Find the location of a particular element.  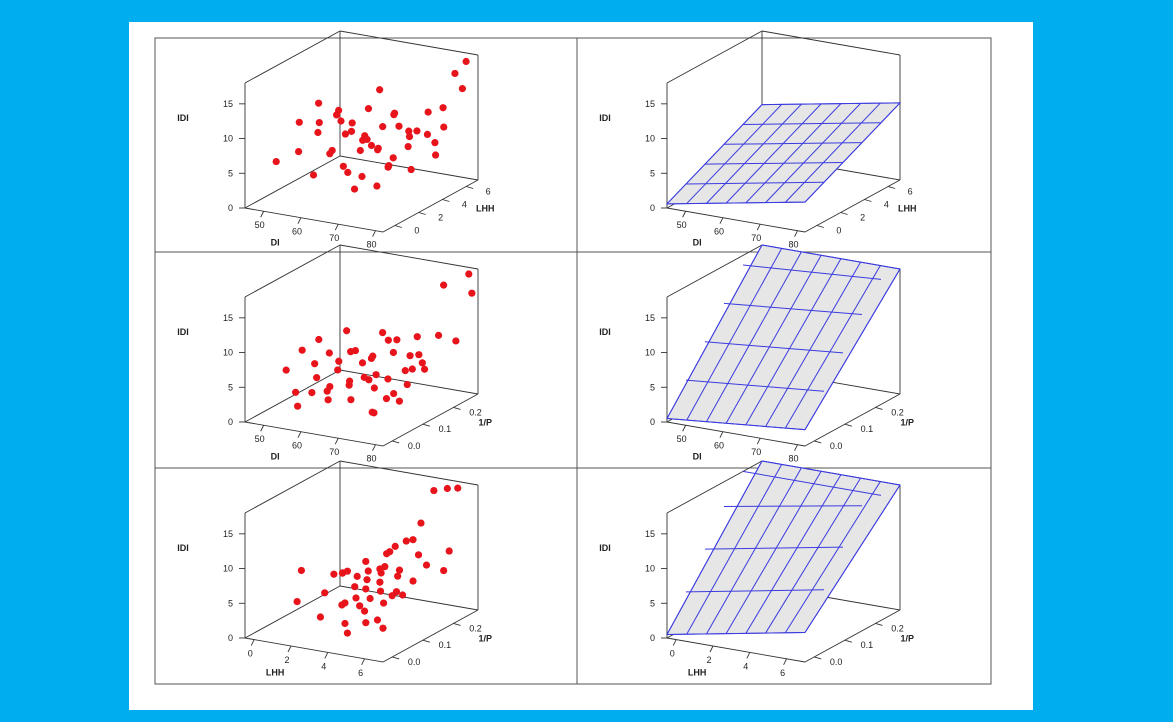

depth-axis-title: LHH is located at coordinates (485, 208).